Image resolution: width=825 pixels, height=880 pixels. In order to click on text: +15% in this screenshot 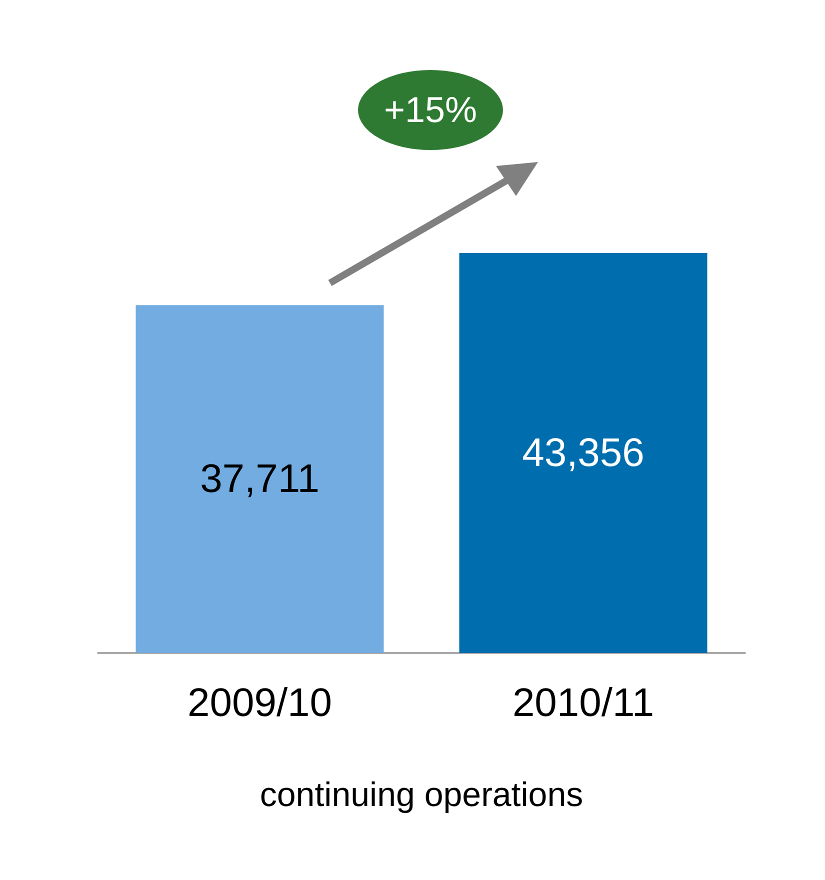, I will do `click(431, 110)`.